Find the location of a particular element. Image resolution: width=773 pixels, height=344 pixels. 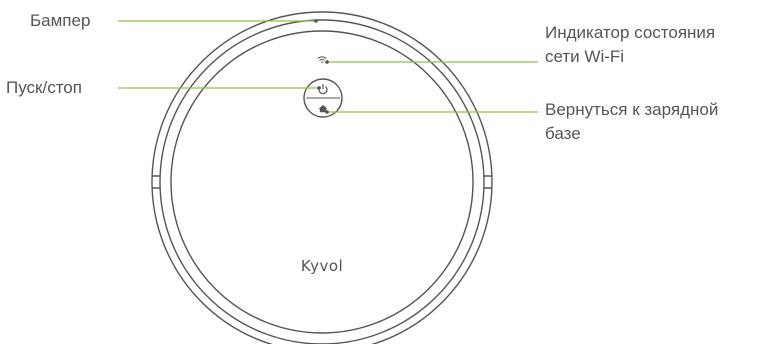

brand-logo: Kyvol is located at coordinates (322, 266).